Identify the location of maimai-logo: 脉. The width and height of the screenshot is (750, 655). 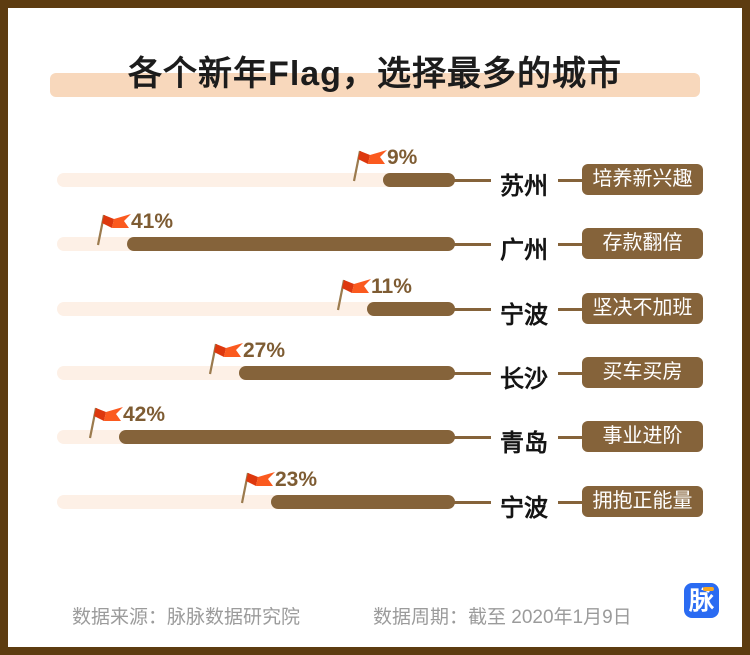
(701, 600).